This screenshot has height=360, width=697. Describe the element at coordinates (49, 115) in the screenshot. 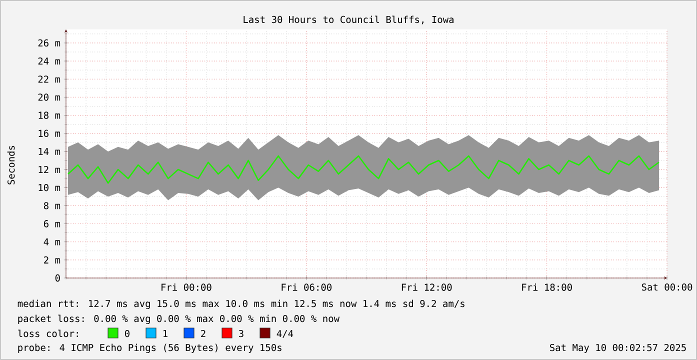

I see `y-tick-label: 18 m` at that location.